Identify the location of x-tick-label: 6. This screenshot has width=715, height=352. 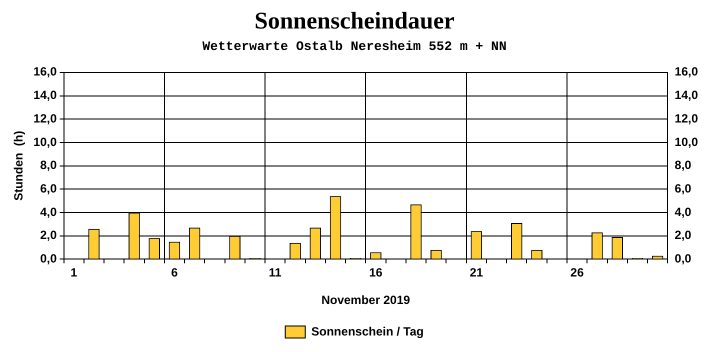
(174, 273).